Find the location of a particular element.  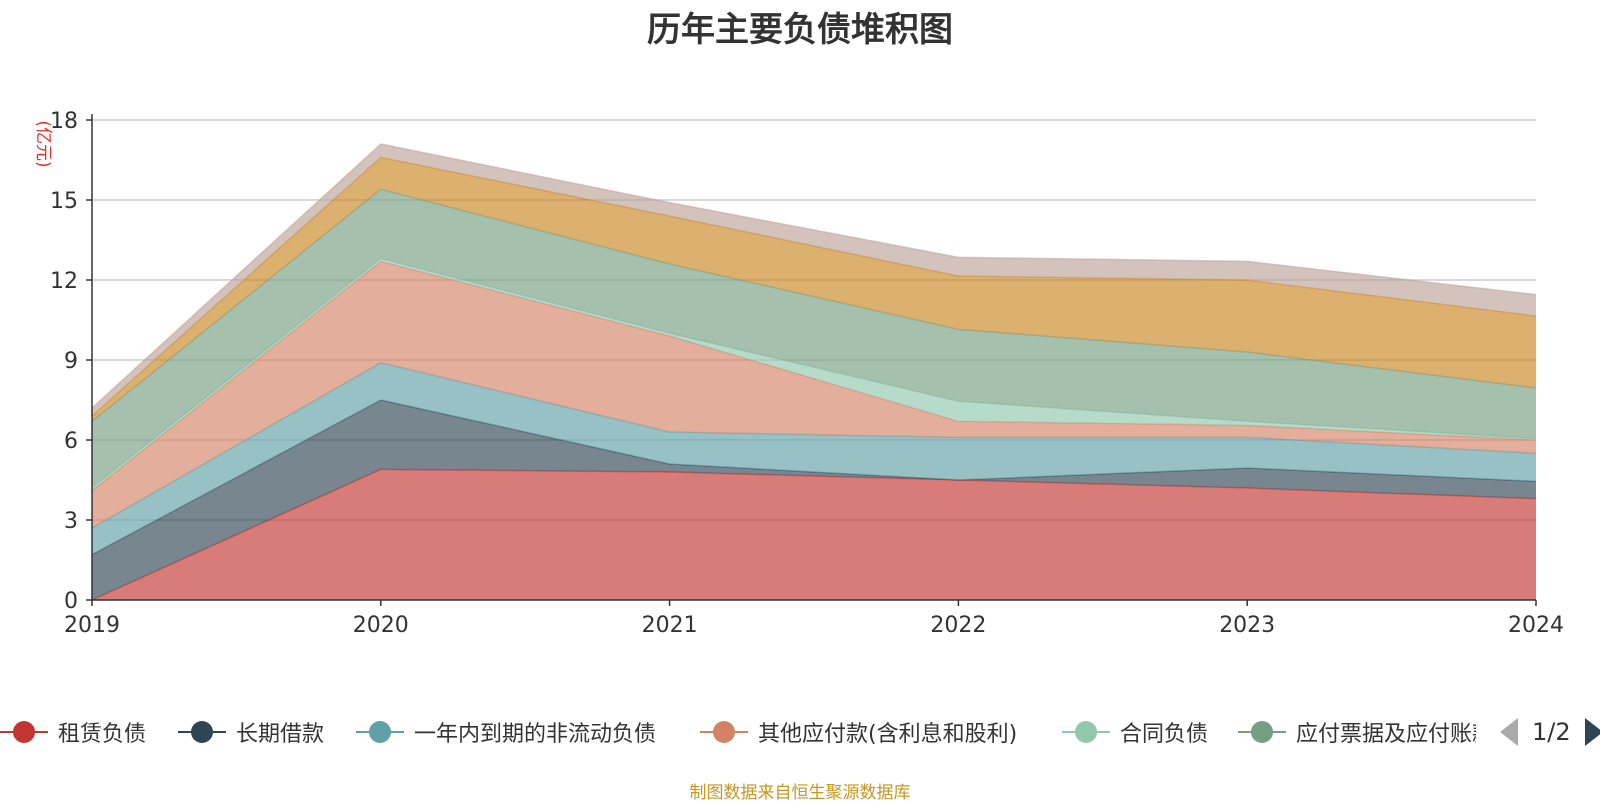

y-tick-label: 0 is located at coordinates (71, 601).